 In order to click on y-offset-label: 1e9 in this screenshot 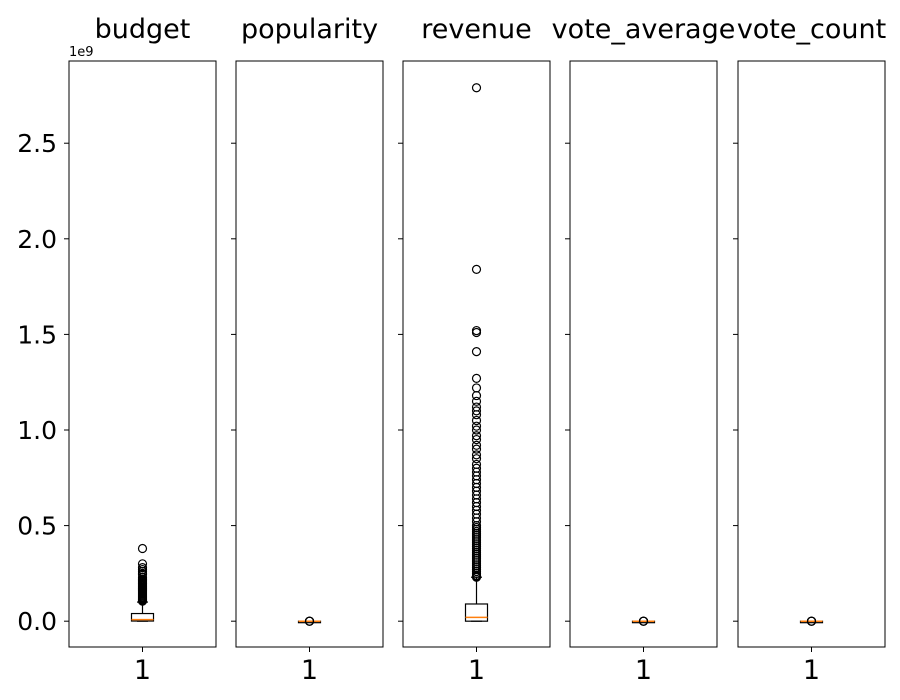, I will do `click(81, 52)`.